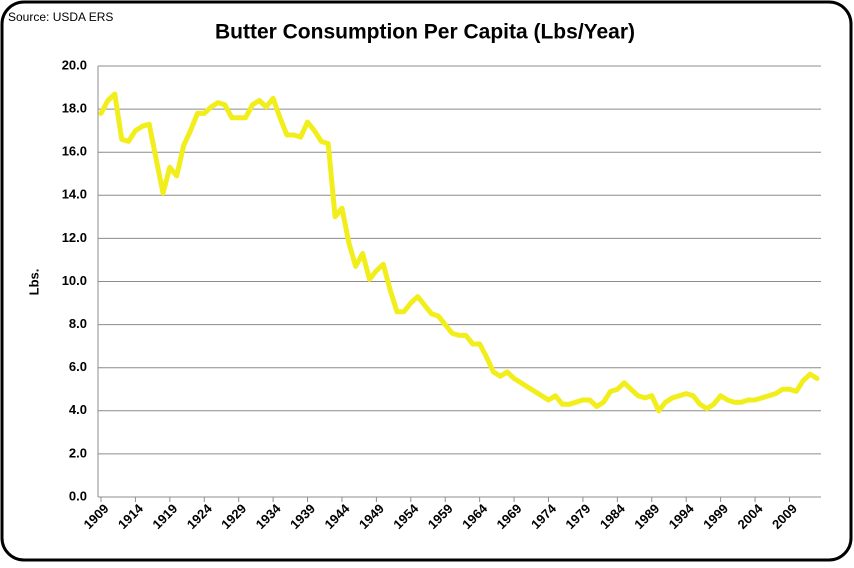 Image resolution: width=854 pixels, height=568 pixels. Describe the element at coordinates (60, 17) in the screenshot. I see `source-note: Source: USDA ERS` at that location.